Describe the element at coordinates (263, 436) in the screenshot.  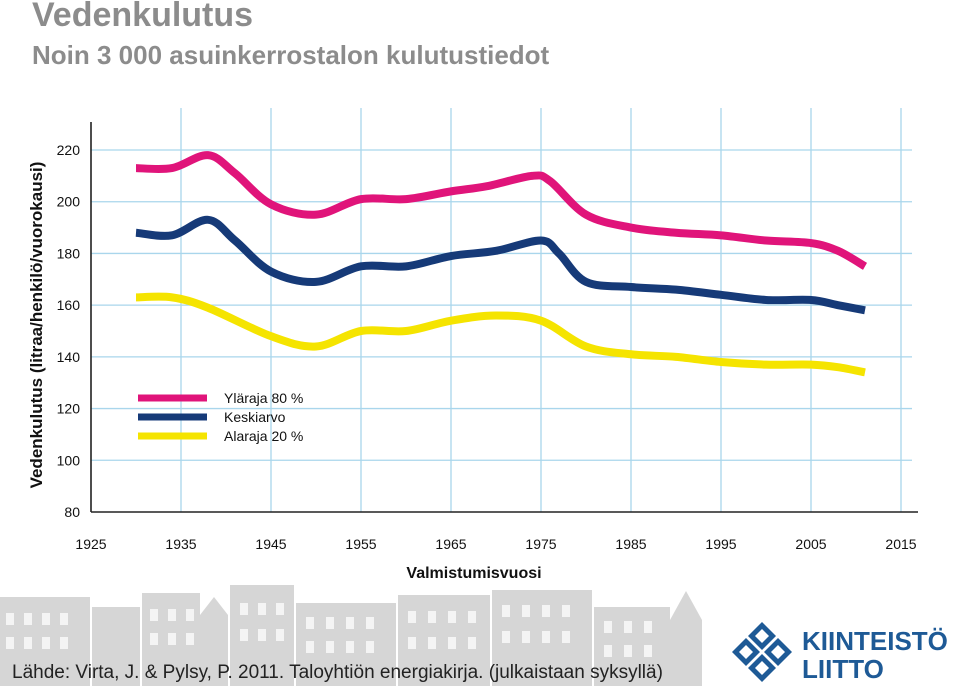
I see `legend-label: Alaraja 20 %` at that location.